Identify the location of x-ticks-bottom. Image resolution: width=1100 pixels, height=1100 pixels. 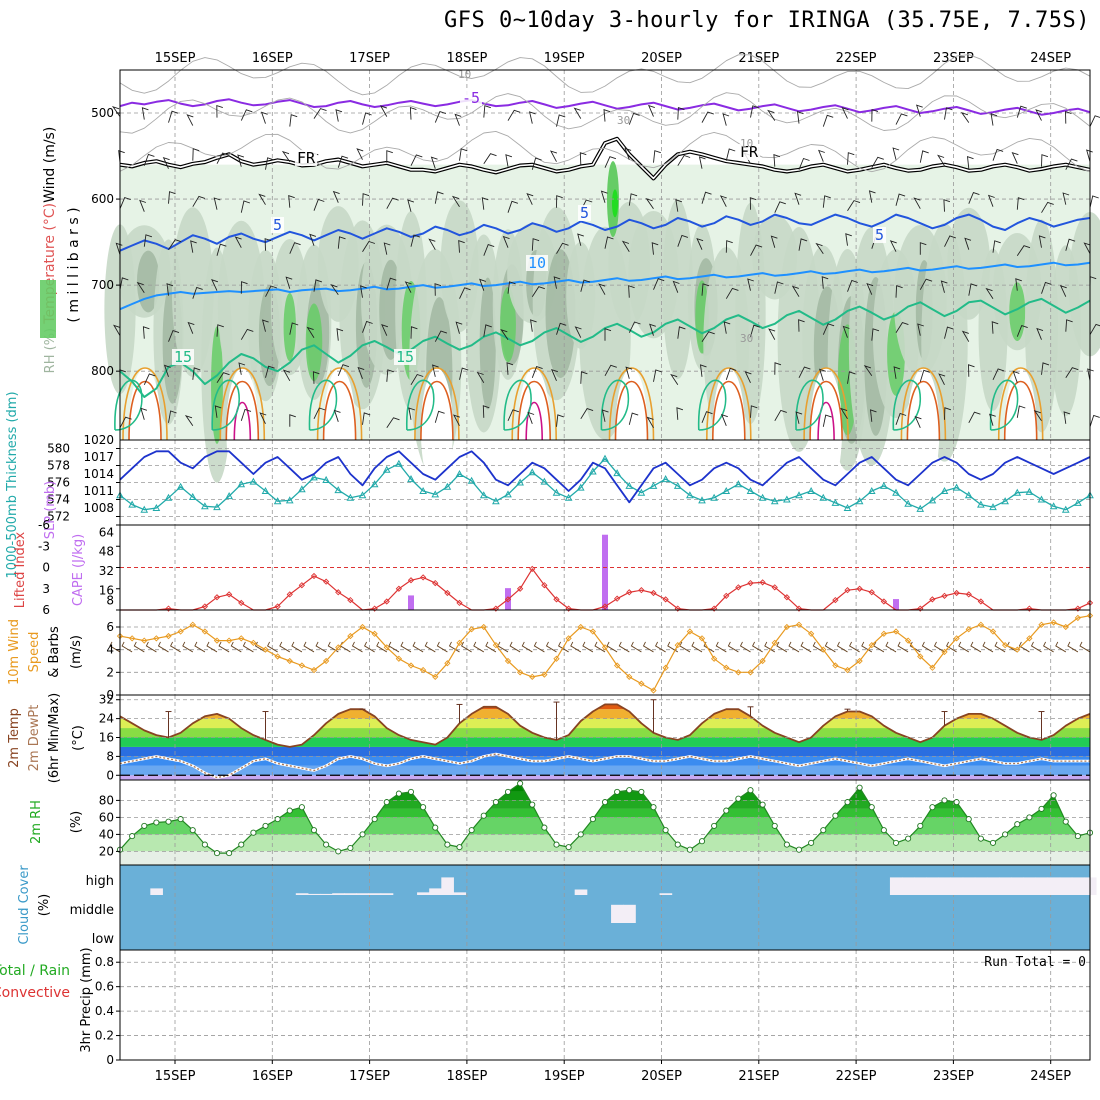
(613, 1062).